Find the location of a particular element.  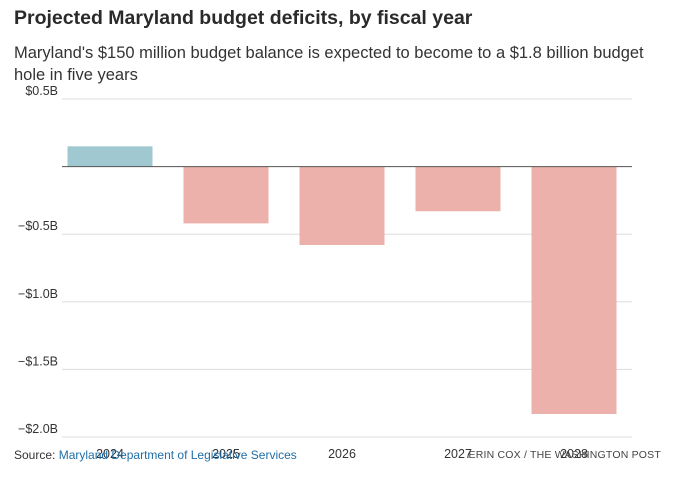

y-tick-label: −$1.0B is located at coordinates (38, 294).